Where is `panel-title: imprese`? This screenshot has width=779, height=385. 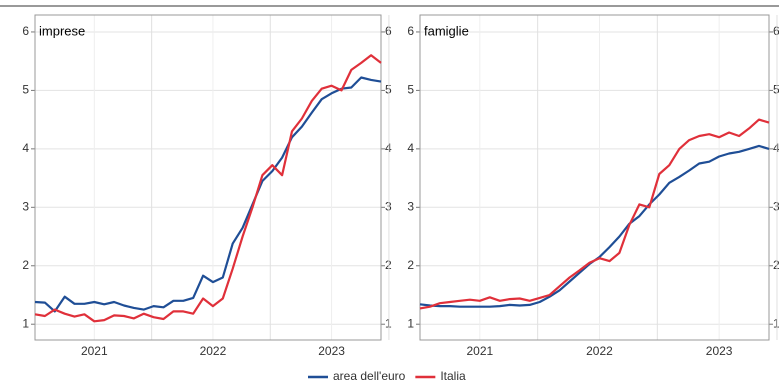
panel-title: imprese is located at coordinates (62, 30).